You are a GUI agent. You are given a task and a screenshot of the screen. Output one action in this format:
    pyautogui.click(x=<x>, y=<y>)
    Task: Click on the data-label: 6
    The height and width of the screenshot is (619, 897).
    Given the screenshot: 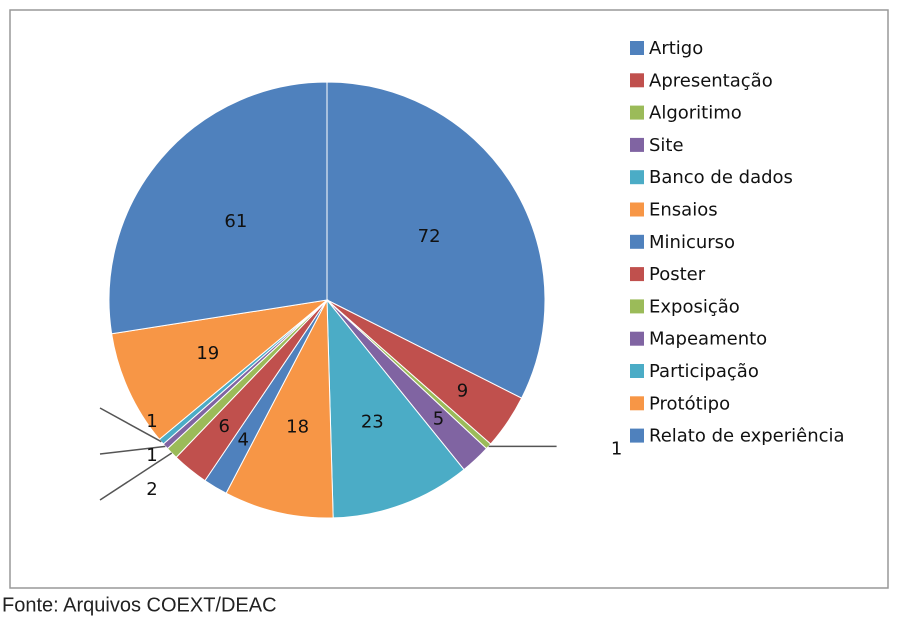 What is the action you would take?
    pyautogui.click(x=224, y=426)
    